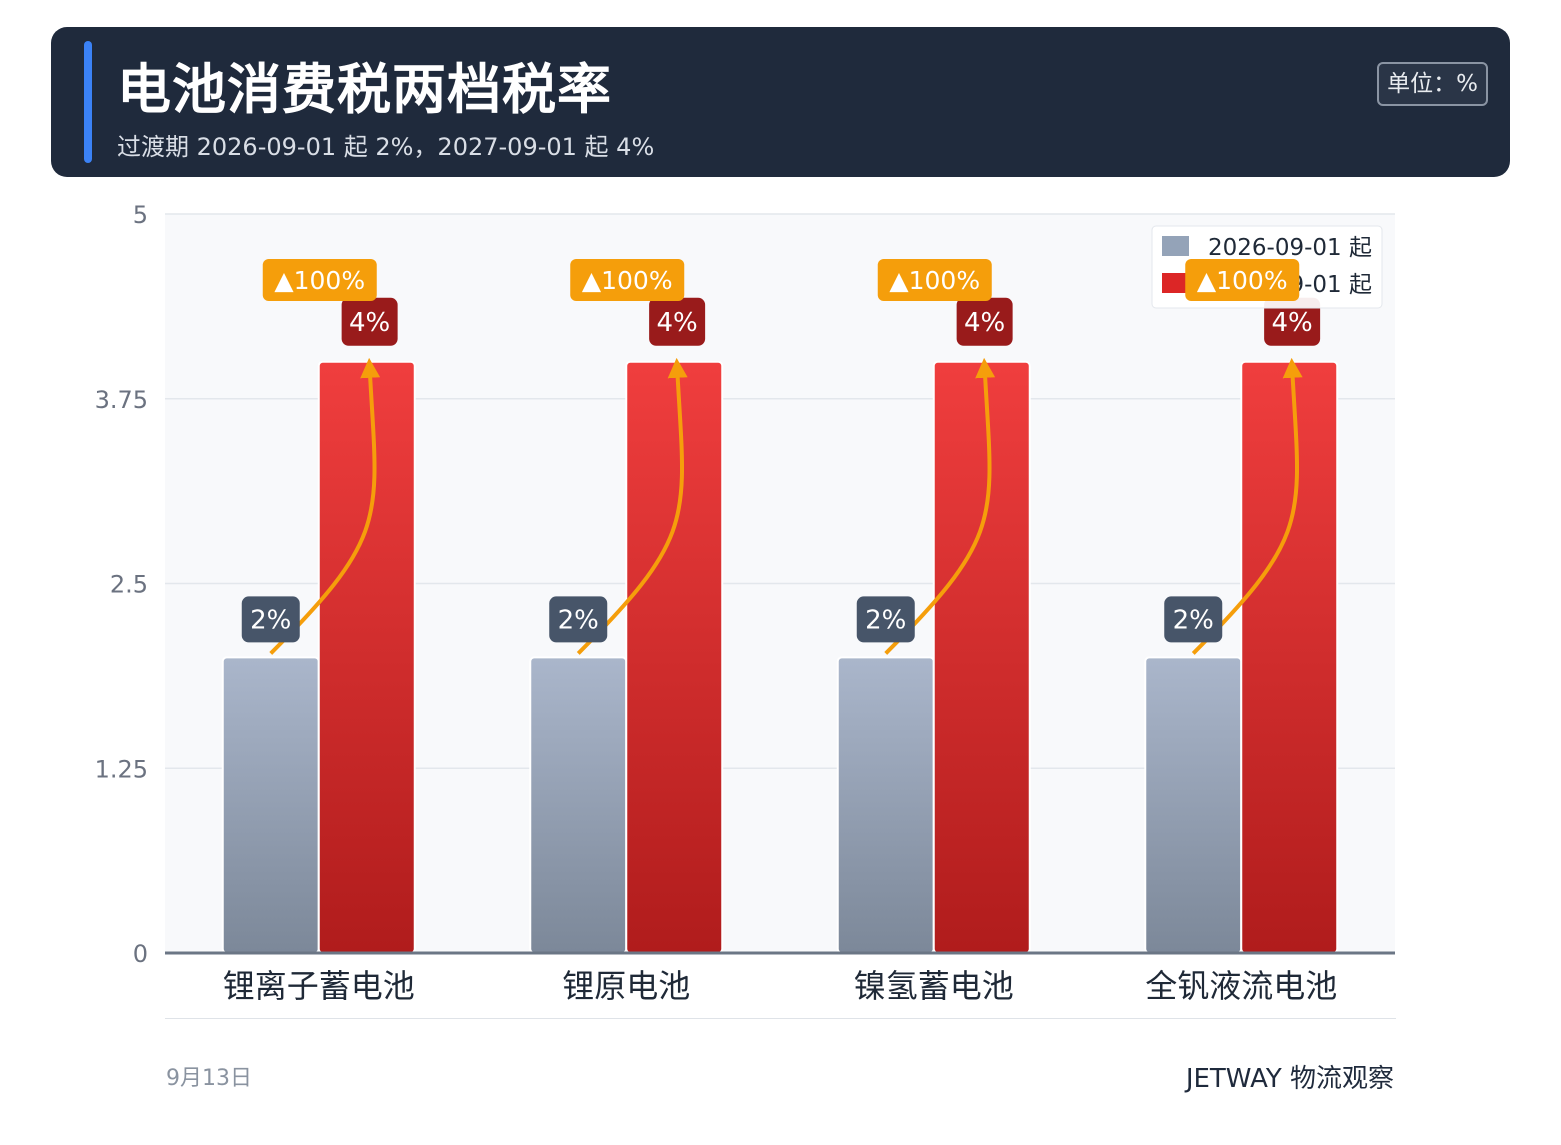  I want to click on x-tick-label: 锂离子蓄电池, so click(319, 986).